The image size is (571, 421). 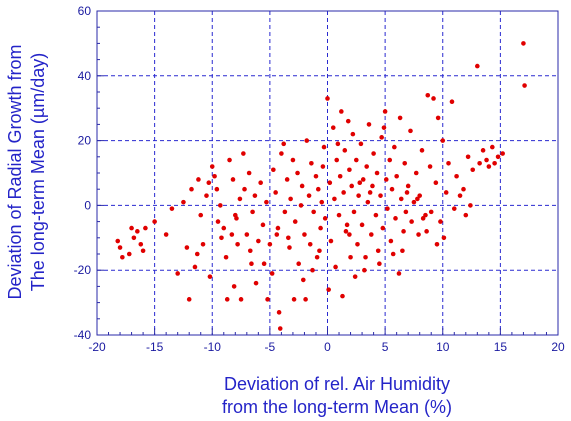 What do you see at coordinates (270, 347) in the screenshot?
I see `x-tick-label: -5` at bounding box center [270, 347].